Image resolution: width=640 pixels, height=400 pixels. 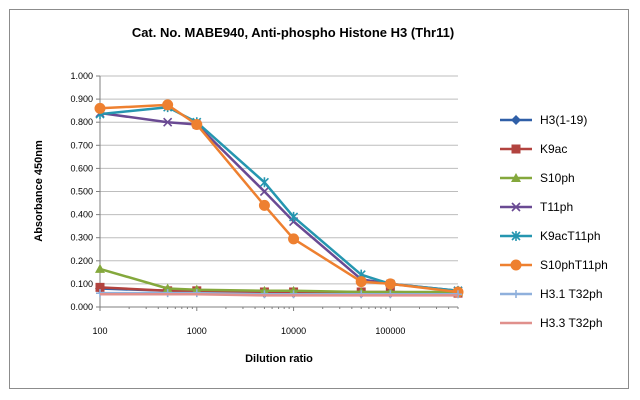 I want to click on x-axis-title: Dilution ratio, so click(x=279, y=359).